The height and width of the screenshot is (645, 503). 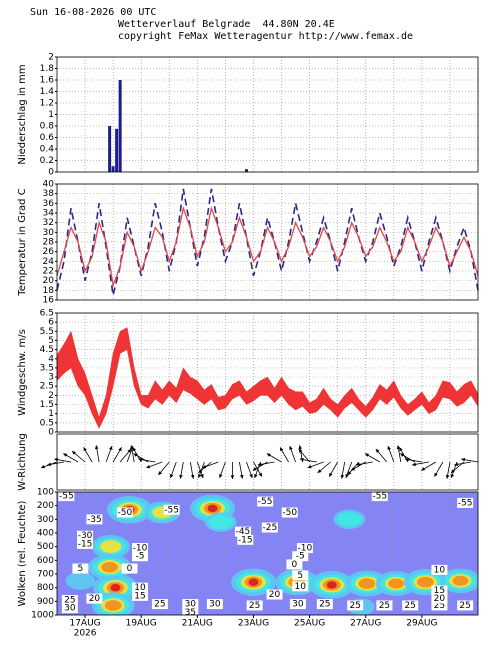 I want to click on temperature-label: 25, so click(x=355, y=605).